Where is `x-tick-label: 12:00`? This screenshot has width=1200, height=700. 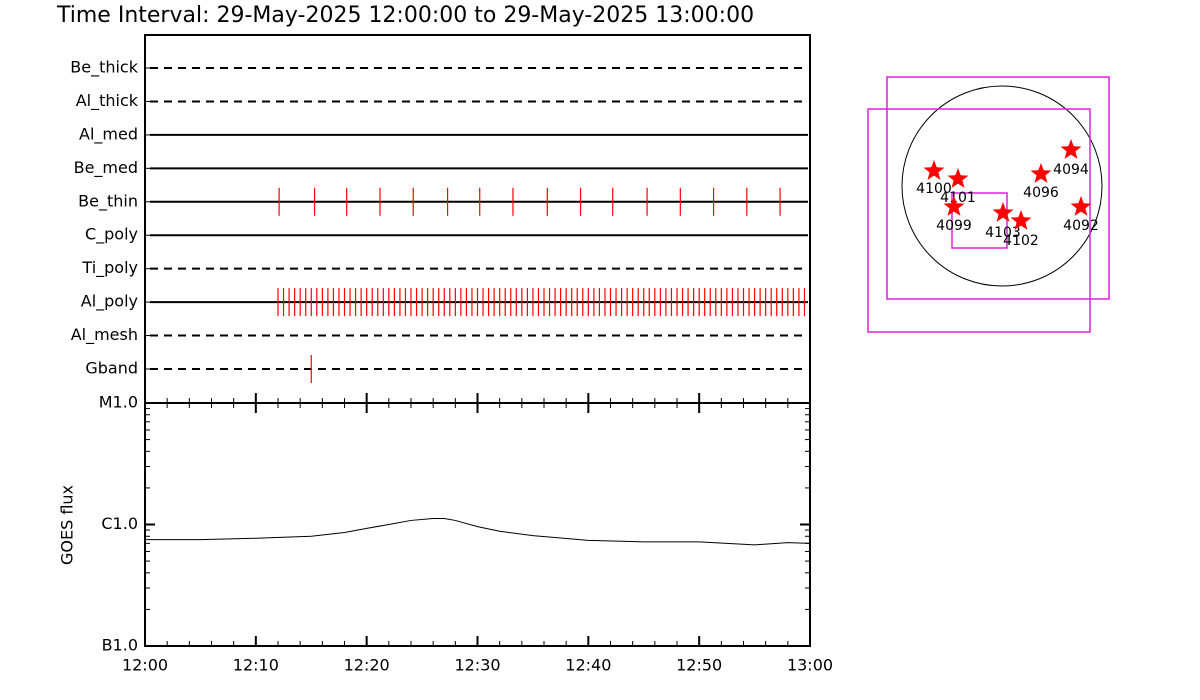 x-tick-label: 12:00 is located at coordinates (145, 665).